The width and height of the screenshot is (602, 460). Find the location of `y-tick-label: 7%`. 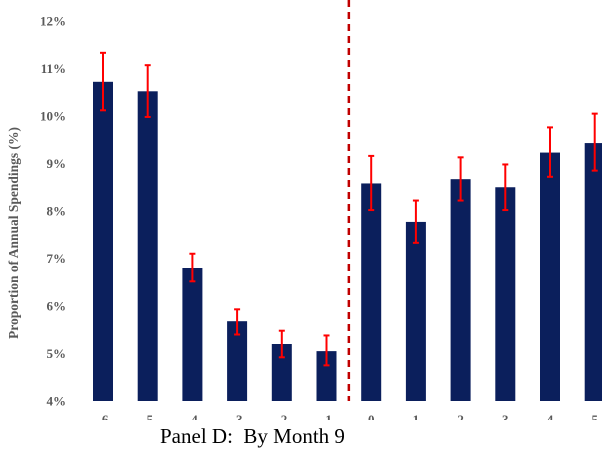

y-tick-label: 7% is located at coordinates (57, 258).